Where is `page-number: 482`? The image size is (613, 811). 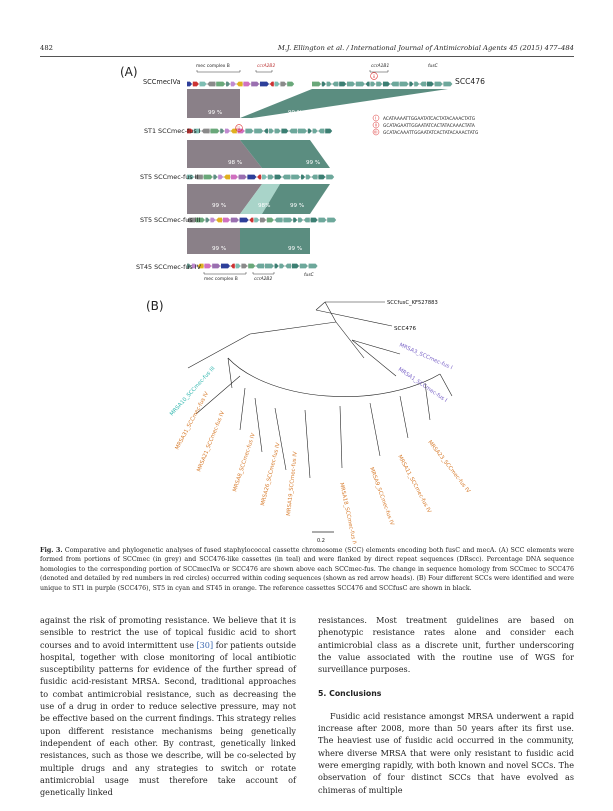
page-number: 482 is located at coordinates (46, 48).